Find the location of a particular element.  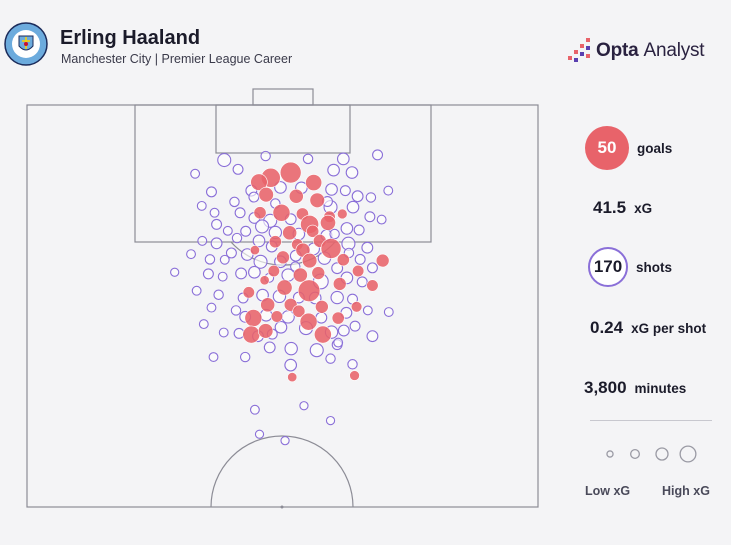

goals-value: 50 is located at coordinates (607, 147).